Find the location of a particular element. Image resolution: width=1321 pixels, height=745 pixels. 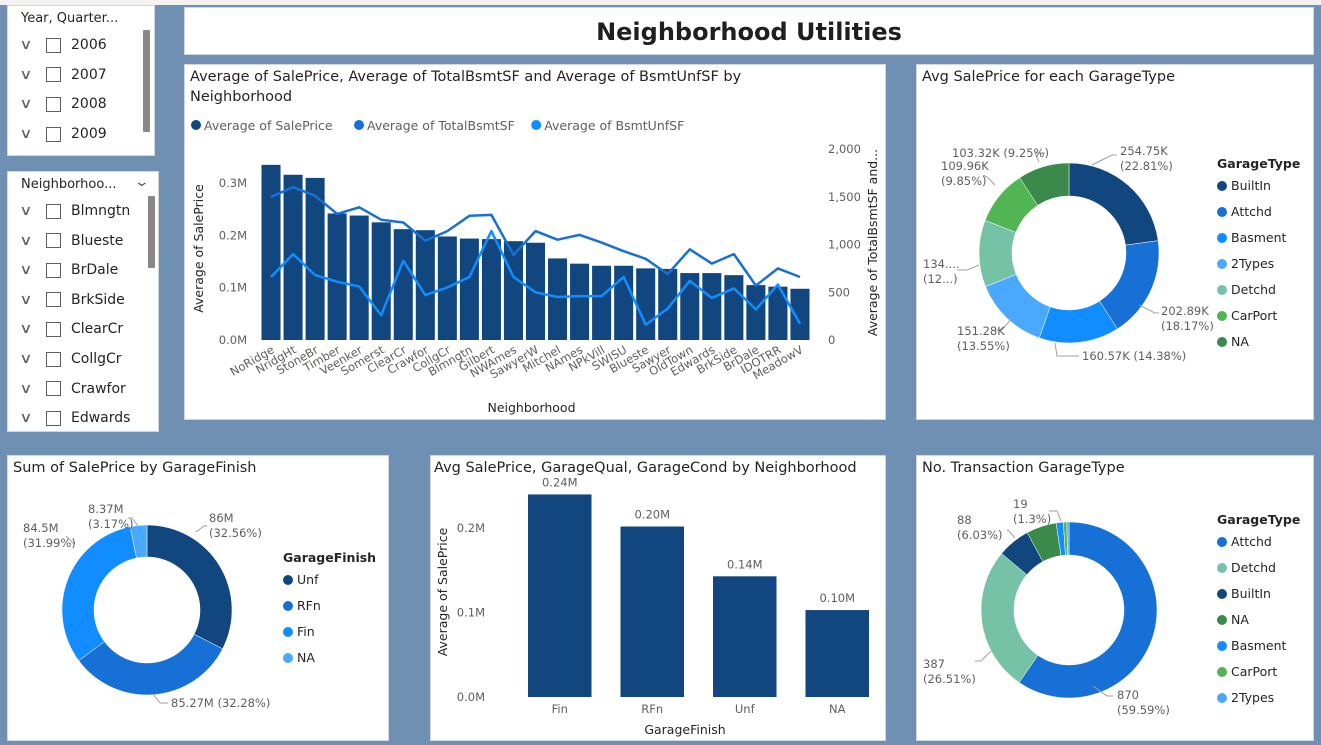

y2-tick-label: 1,000 is located at coordinates (844, 245).